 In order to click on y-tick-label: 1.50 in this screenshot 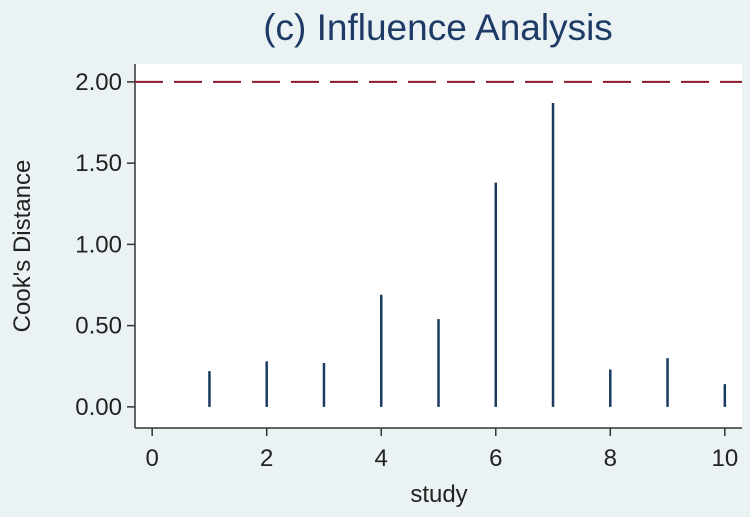, I will do `click(98, 163)`.